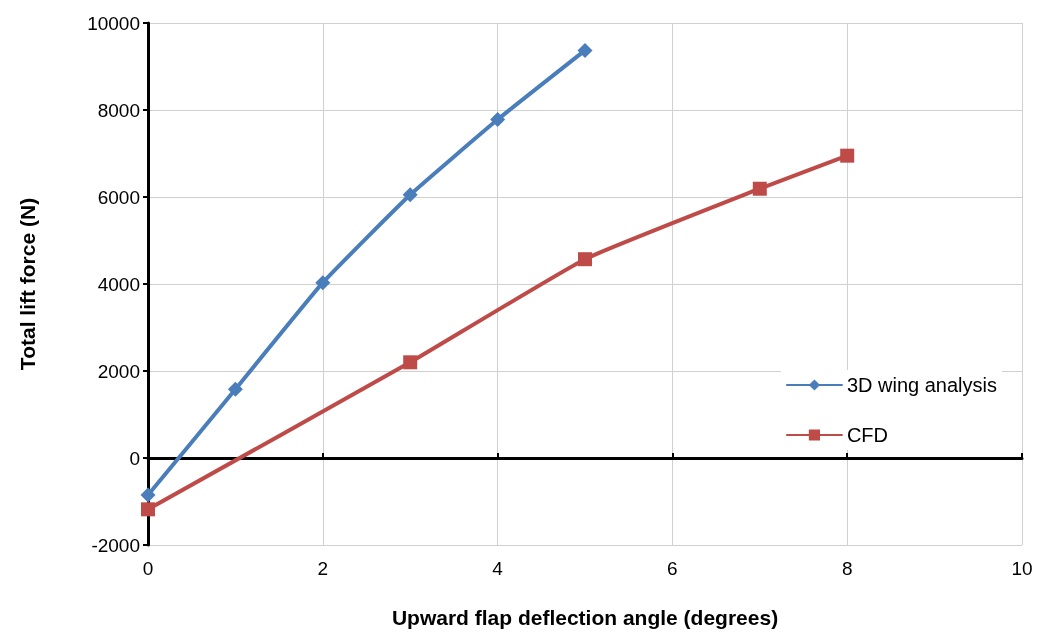  I want to click on y-tick-label: 10000, so click(113, 23).